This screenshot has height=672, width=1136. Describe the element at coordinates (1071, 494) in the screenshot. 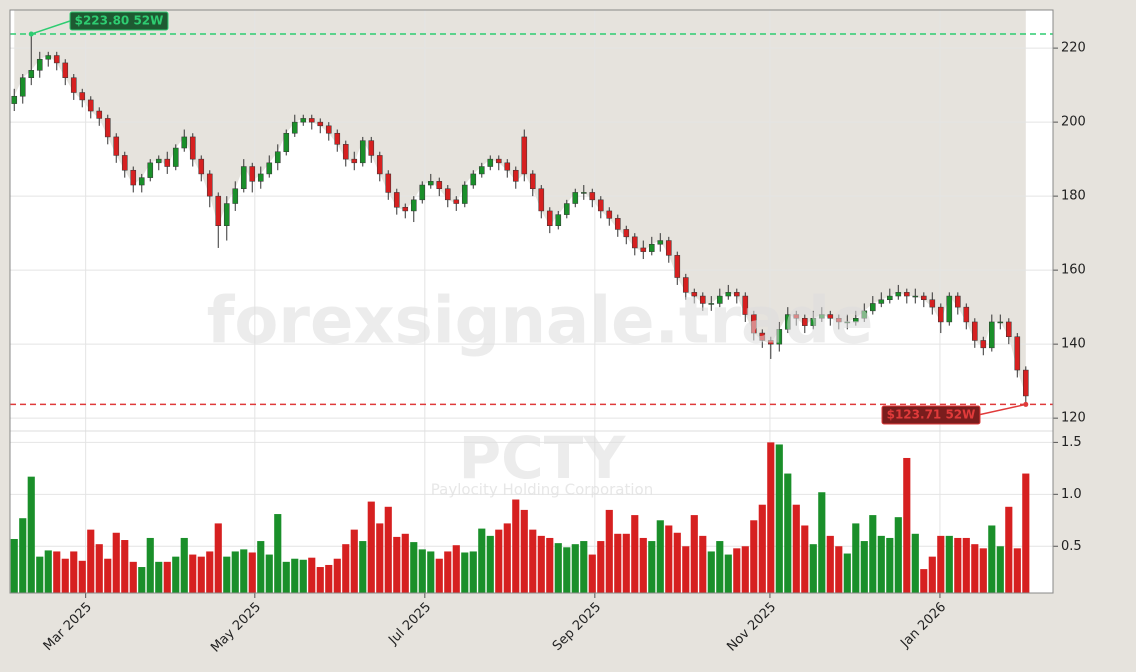

I see `y-tick-label: 1.0` at that location.